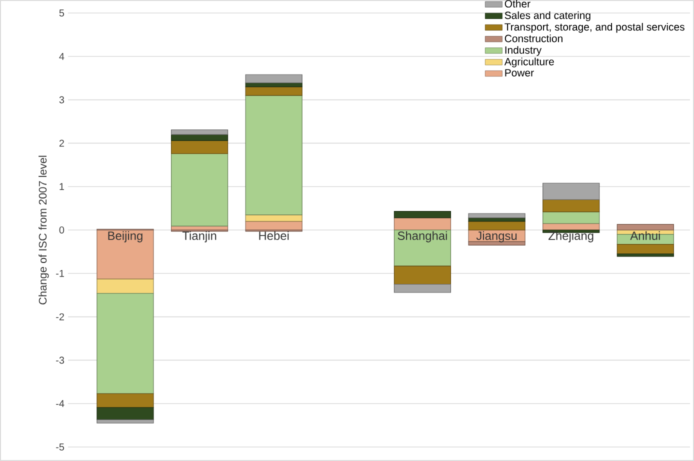  What do you see at coordinates (61, 13) in the screenshot?
I see `y-tick-label: 5` at bounding box center [61, 13].